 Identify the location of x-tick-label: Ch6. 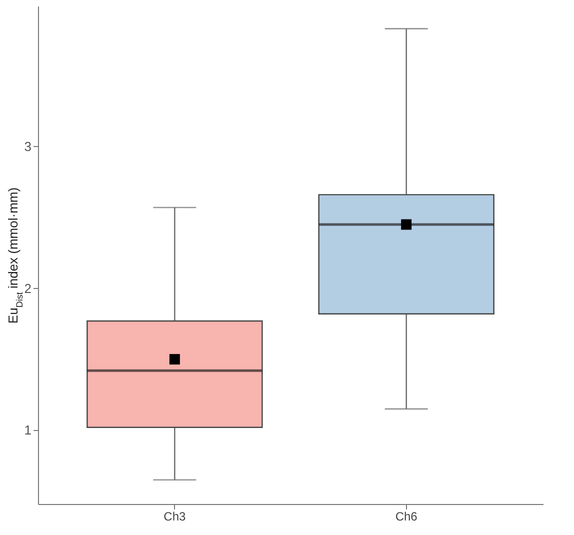
(406, 517).